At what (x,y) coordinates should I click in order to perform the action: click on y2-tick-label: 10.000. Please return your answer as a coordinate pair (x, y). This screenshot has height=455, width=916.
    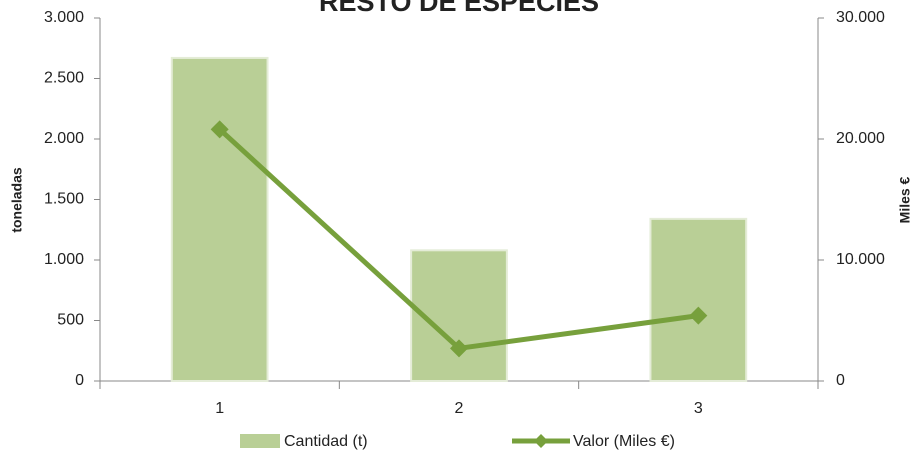
    Looking at the image, I should click on (860, 259).